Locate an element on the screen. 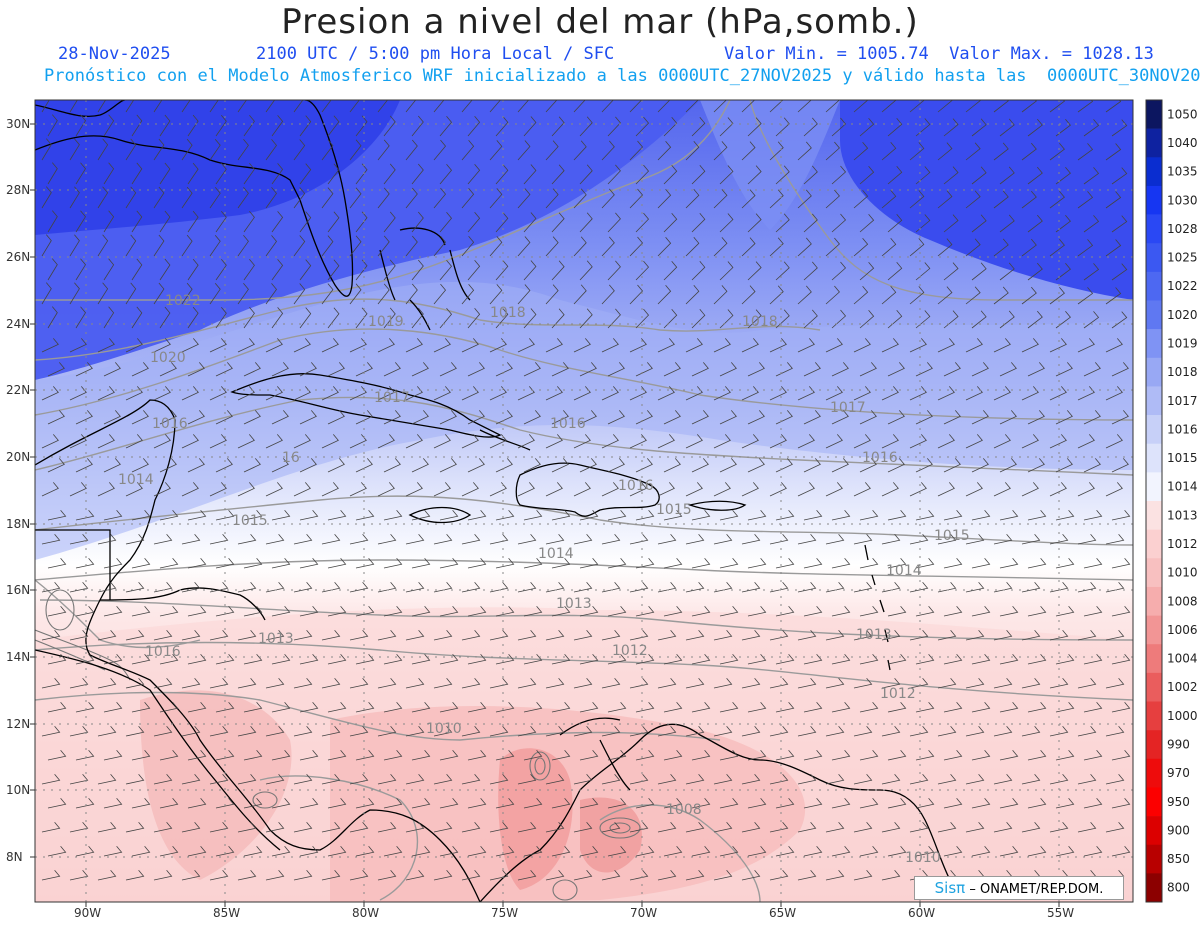 Image resolution: width=1200 pixels, height=931 pixels. lon-label: 55W is located at coordinates (1060, 913).